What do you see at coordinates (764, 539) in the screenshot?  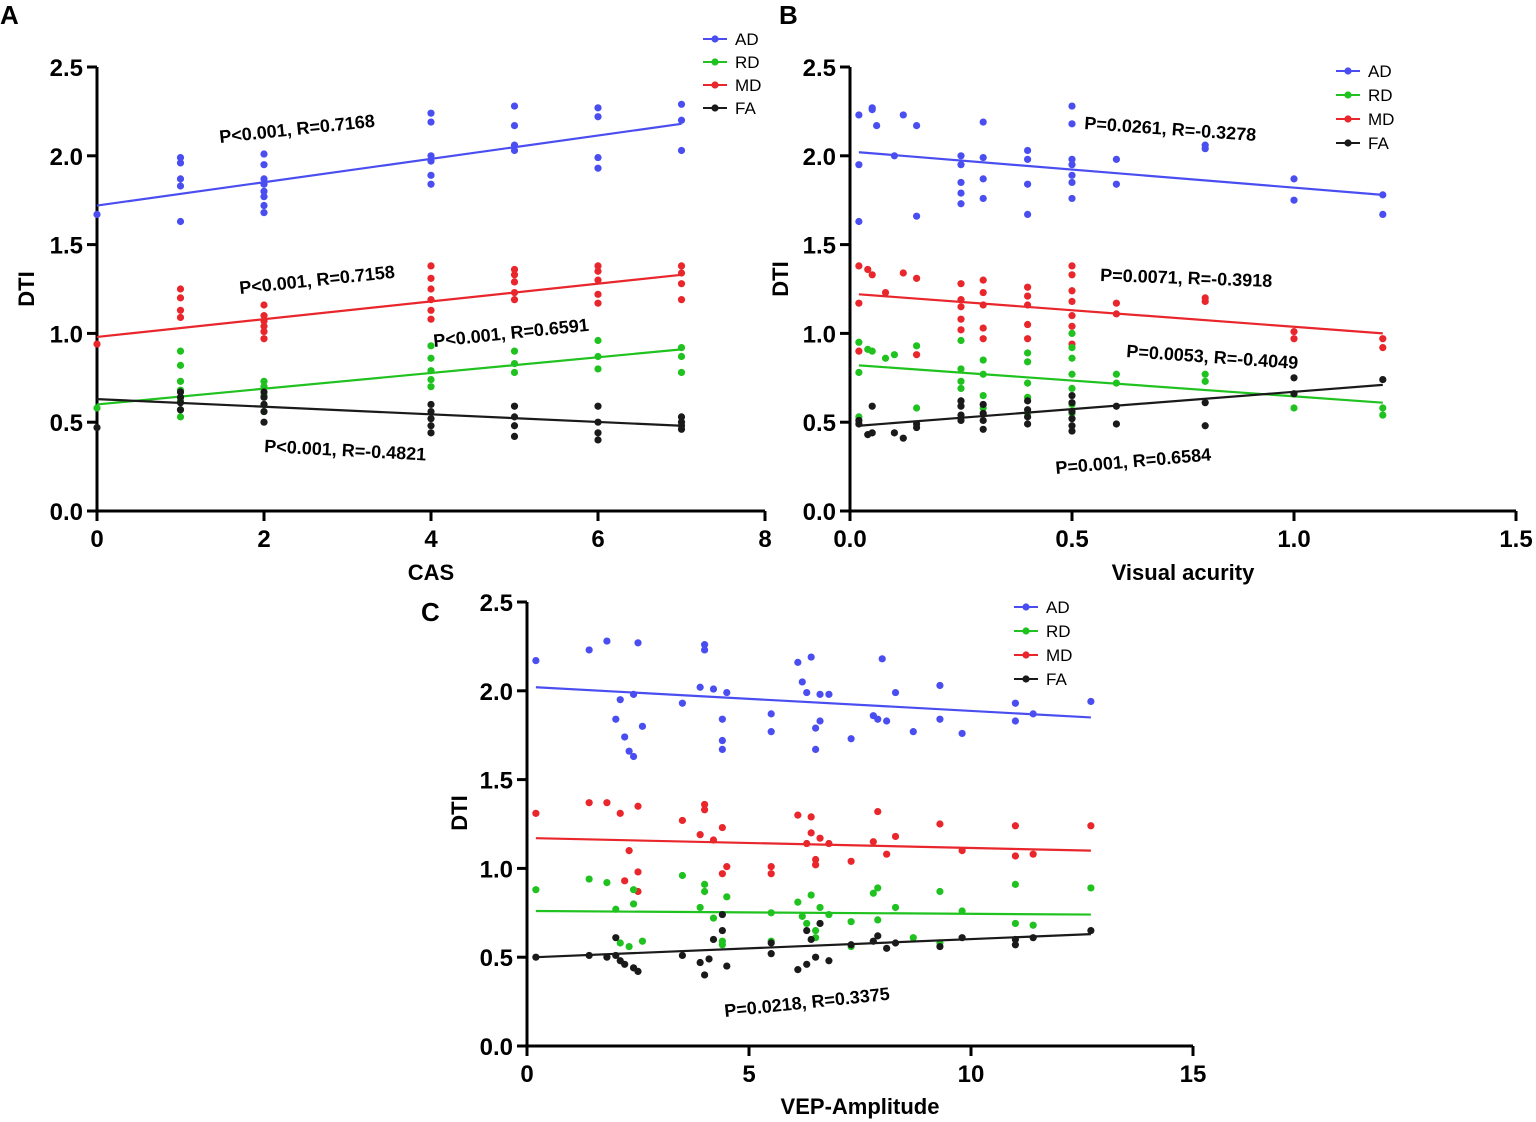 I see `x-tick-label: 8` at bounding box center [764, 539].